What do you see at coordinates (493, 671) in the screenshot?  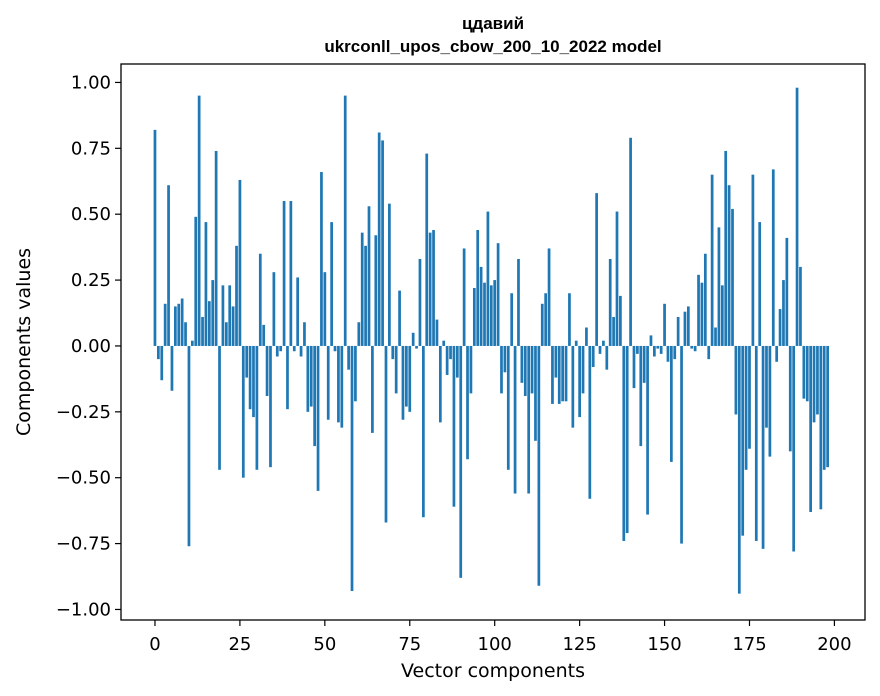 I see `x-axis-label: Vector components` at bounding box center [493, 671].